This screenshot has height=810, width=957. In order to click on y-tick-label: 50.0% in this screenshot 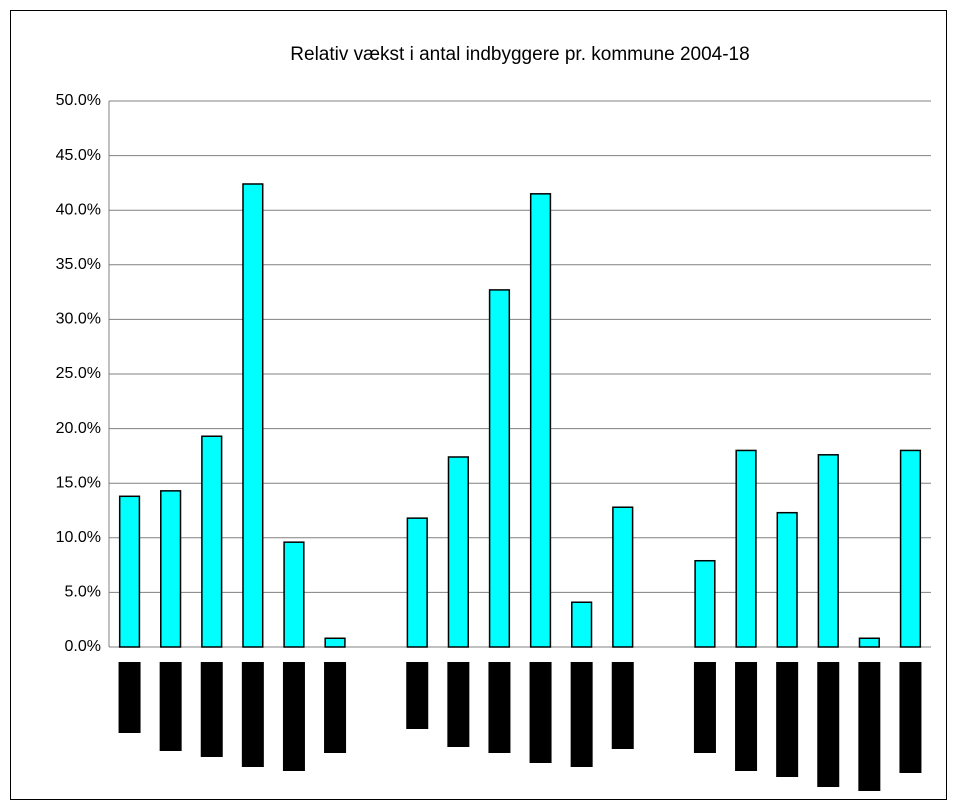, I will do `click(78, 100)`.